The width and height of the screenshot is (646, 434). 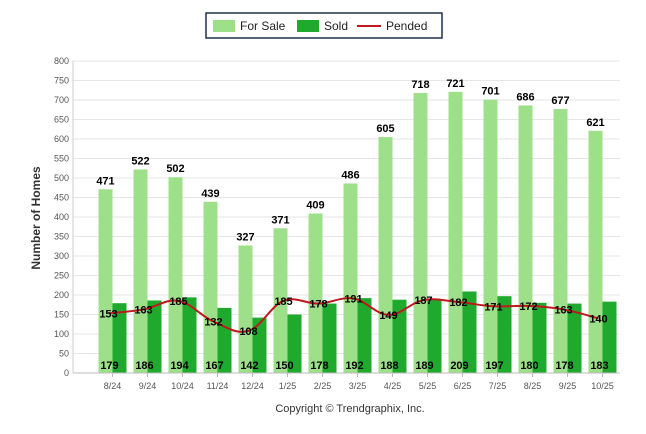 What do you see at coordinates (560, 101) in the screenshot?
I see `for-sale-value-label: 677` at bounding box center [560, 101].